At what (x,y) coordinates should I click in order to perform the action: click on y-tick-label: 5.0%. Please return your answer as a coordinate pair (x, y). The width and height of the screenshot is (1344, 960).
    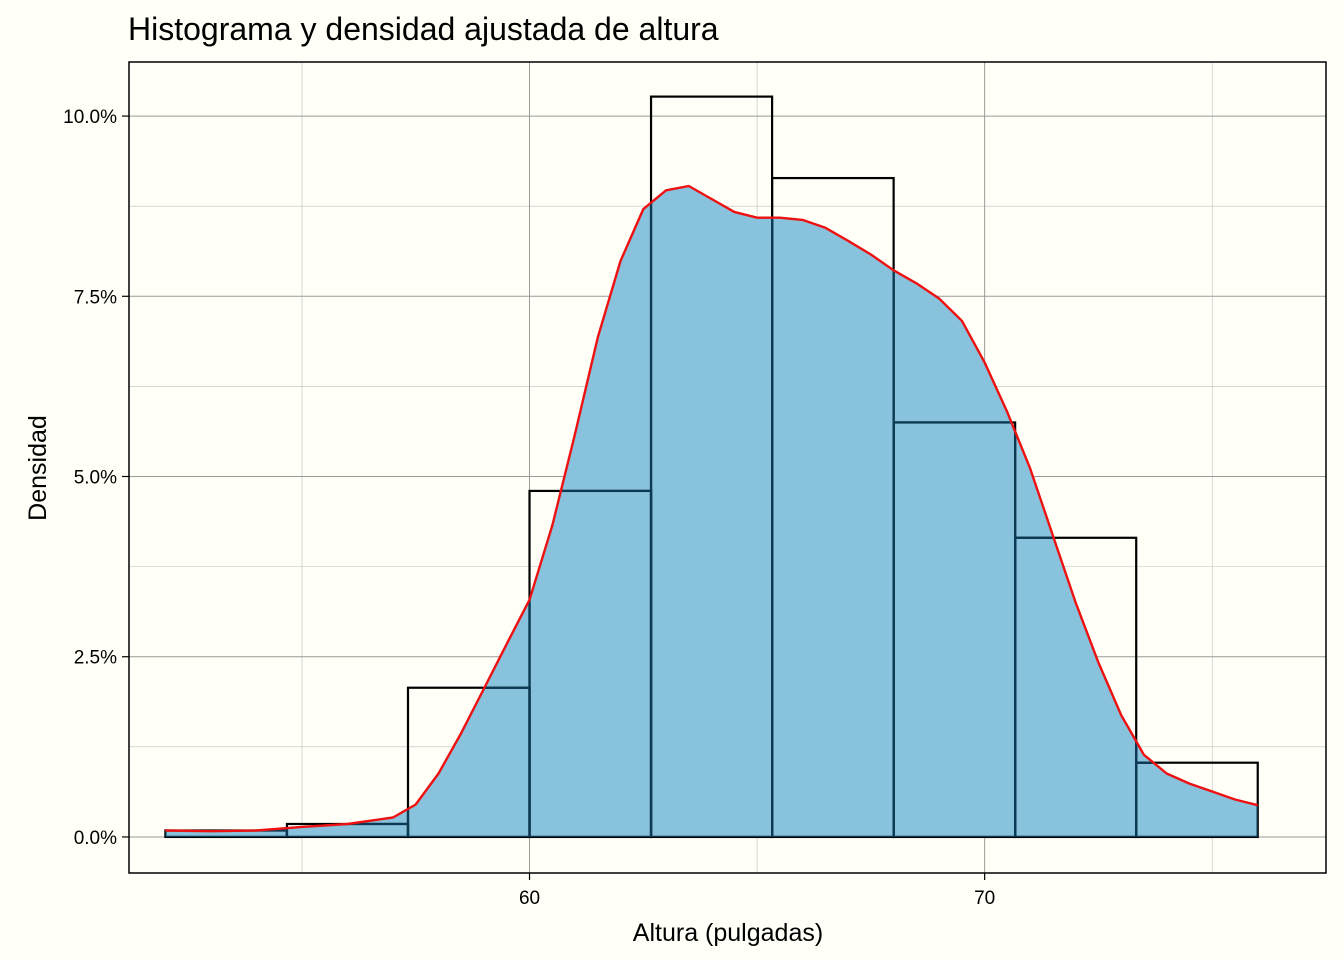
    Looking at the image, I should click on (95, 478).